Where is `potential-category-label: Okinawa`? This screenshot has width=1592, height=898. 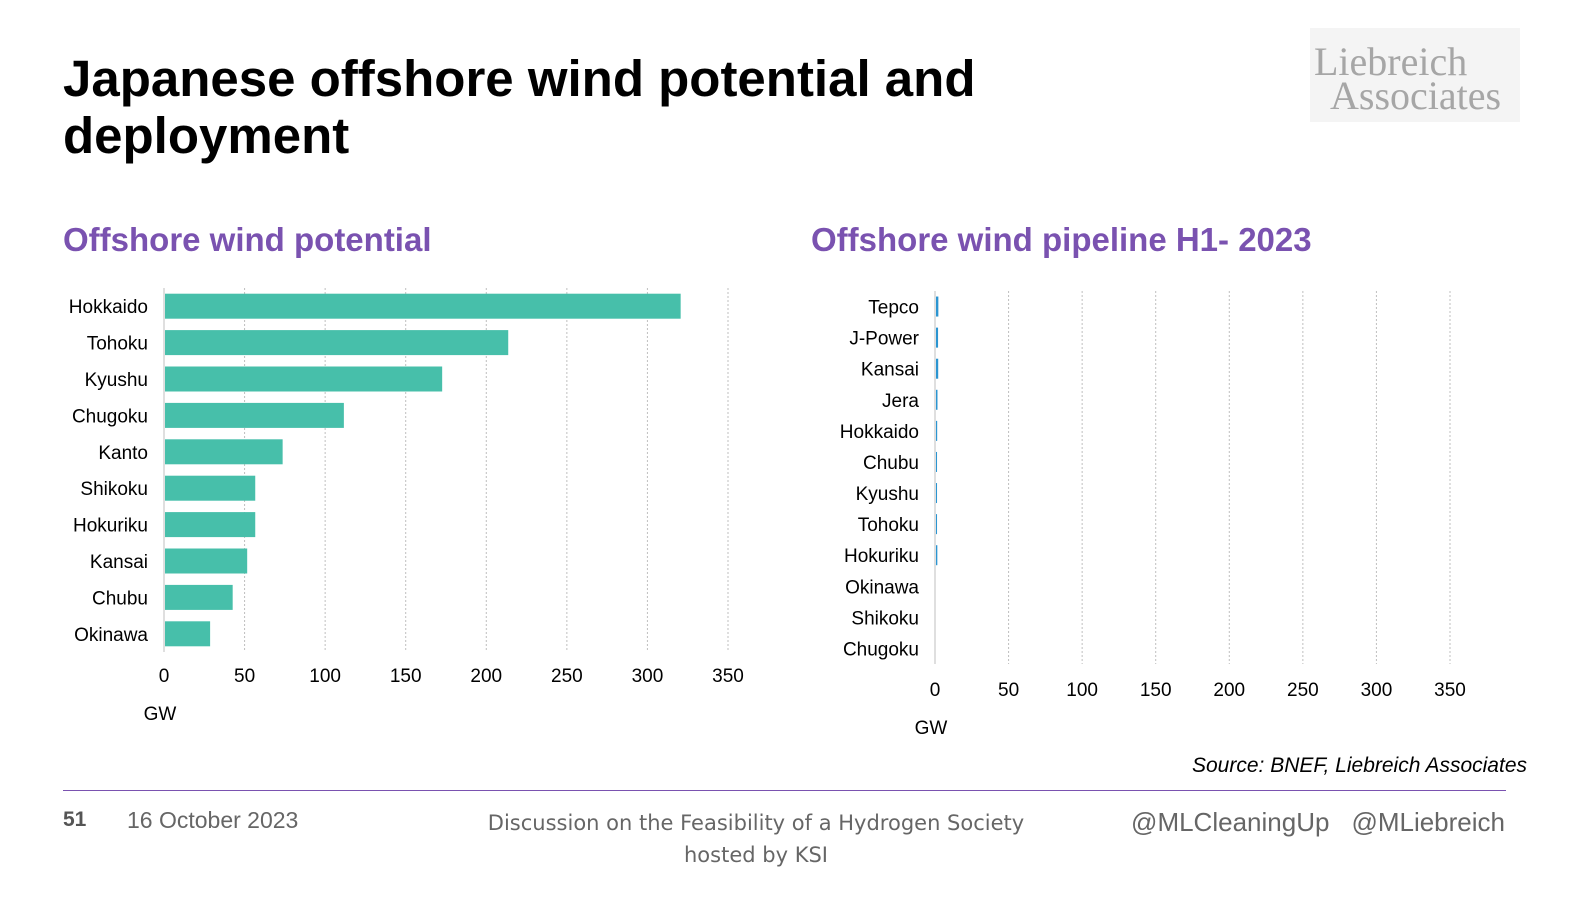
potential-category-label: Okinawa is located at coordinates (111, 635).